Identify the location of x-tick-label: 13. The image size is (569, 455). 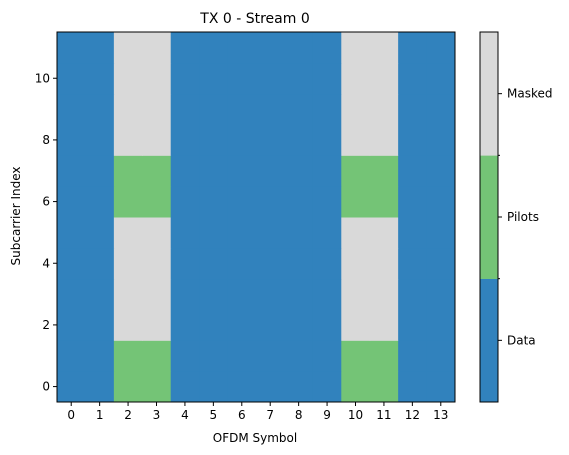
(440, 415).